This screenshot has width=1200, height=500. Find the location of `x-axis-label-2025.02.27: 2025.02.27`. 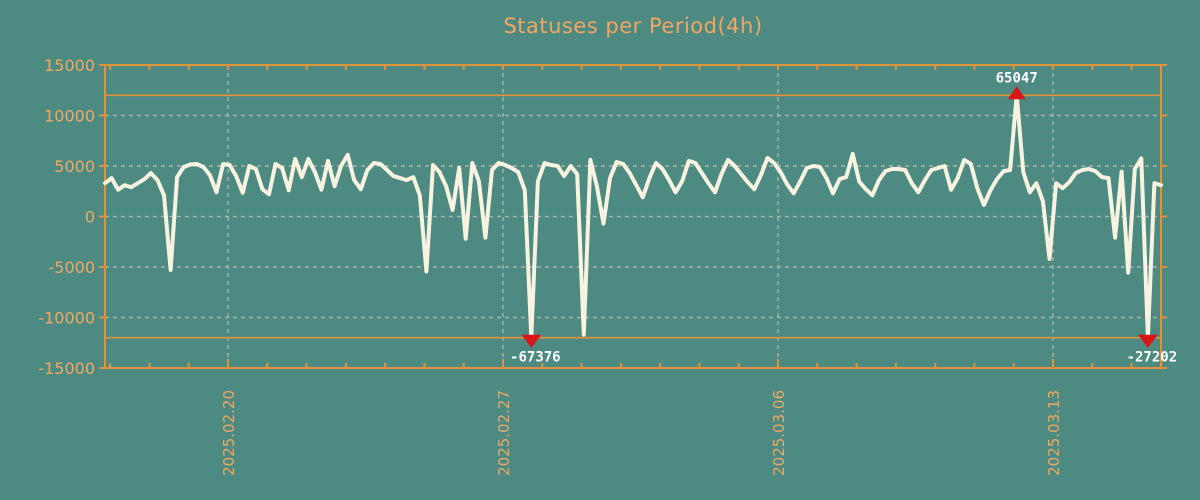

x-axis-label-2025.02.27: 2025.02.27 is located at coordinates (504, 433).